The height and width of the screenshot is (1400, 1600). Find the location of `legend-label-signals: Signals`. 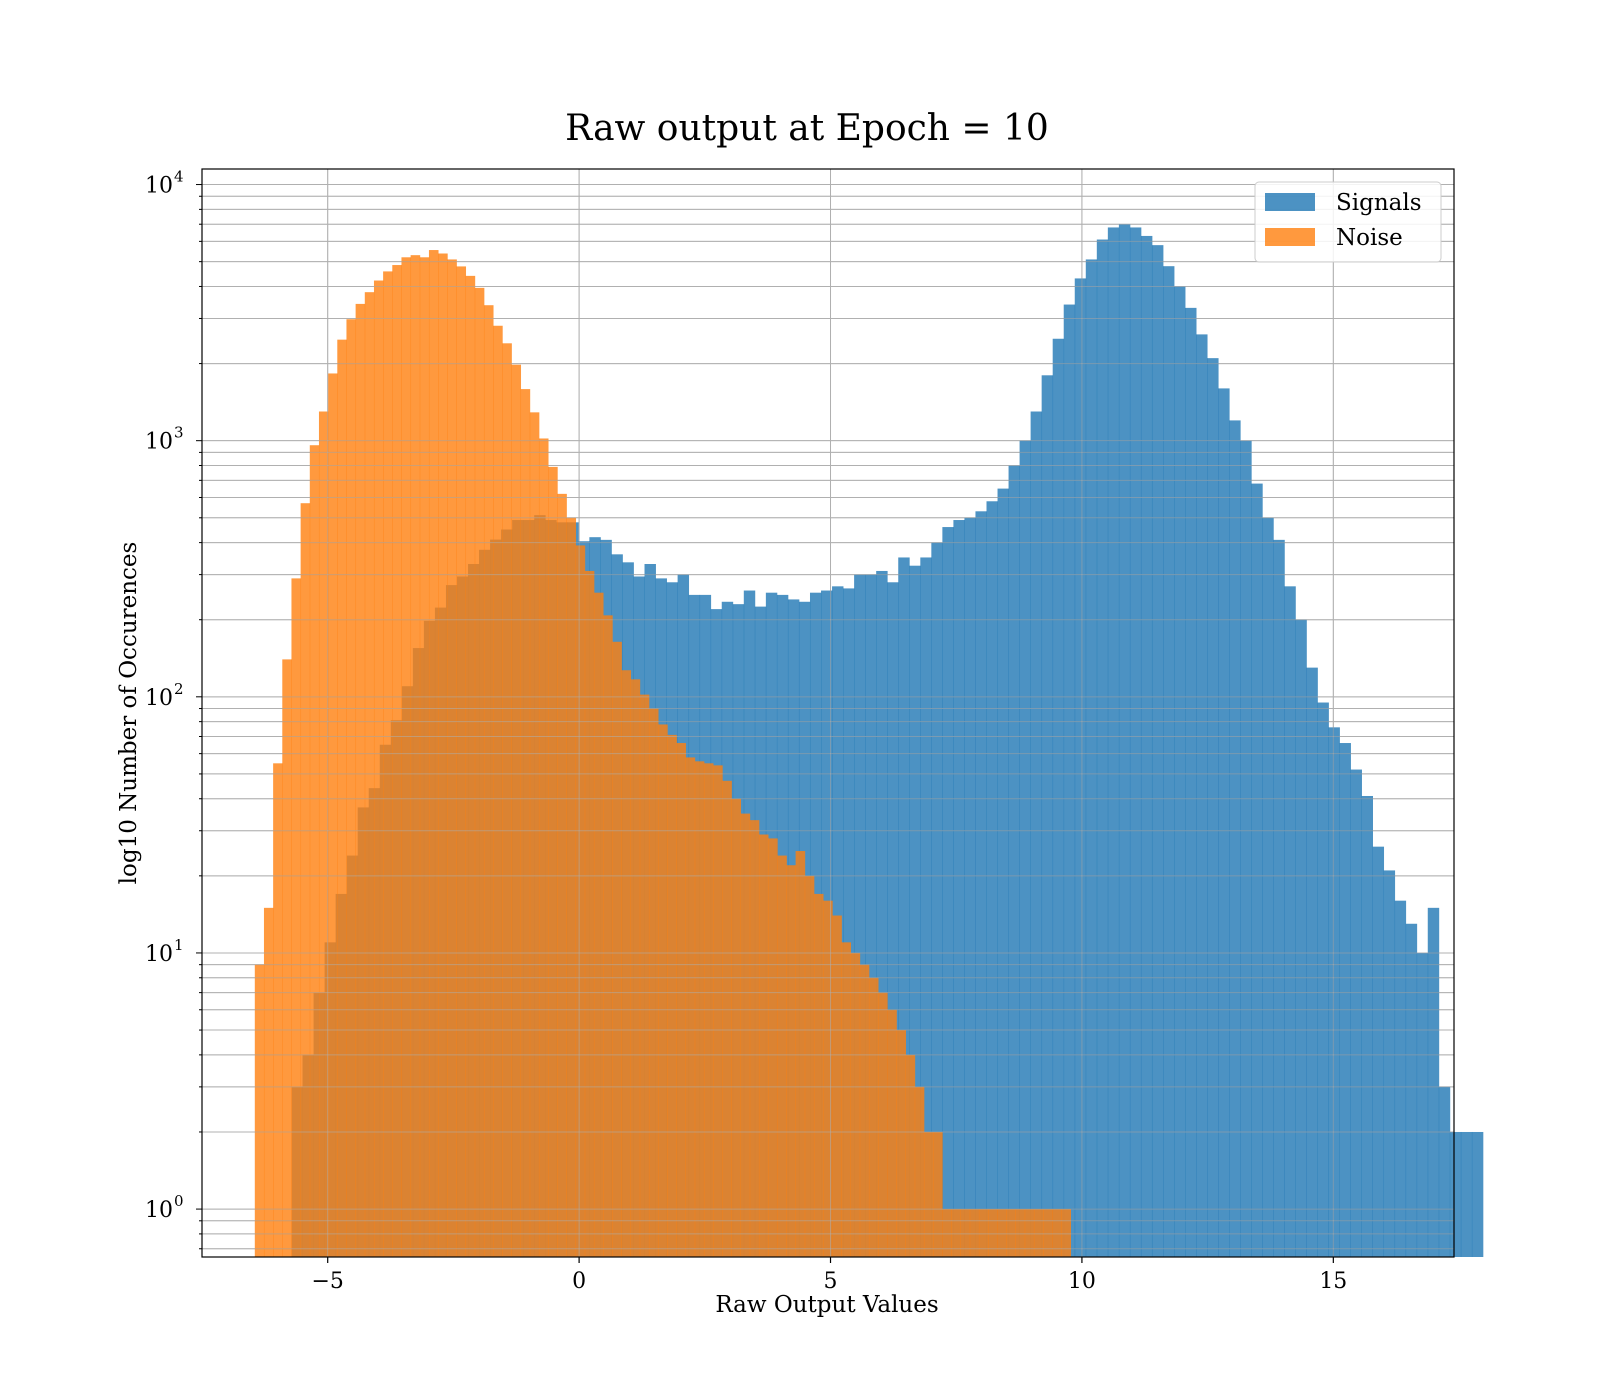

legend-label-signals: Signals is located at coordinates (1379, 203).